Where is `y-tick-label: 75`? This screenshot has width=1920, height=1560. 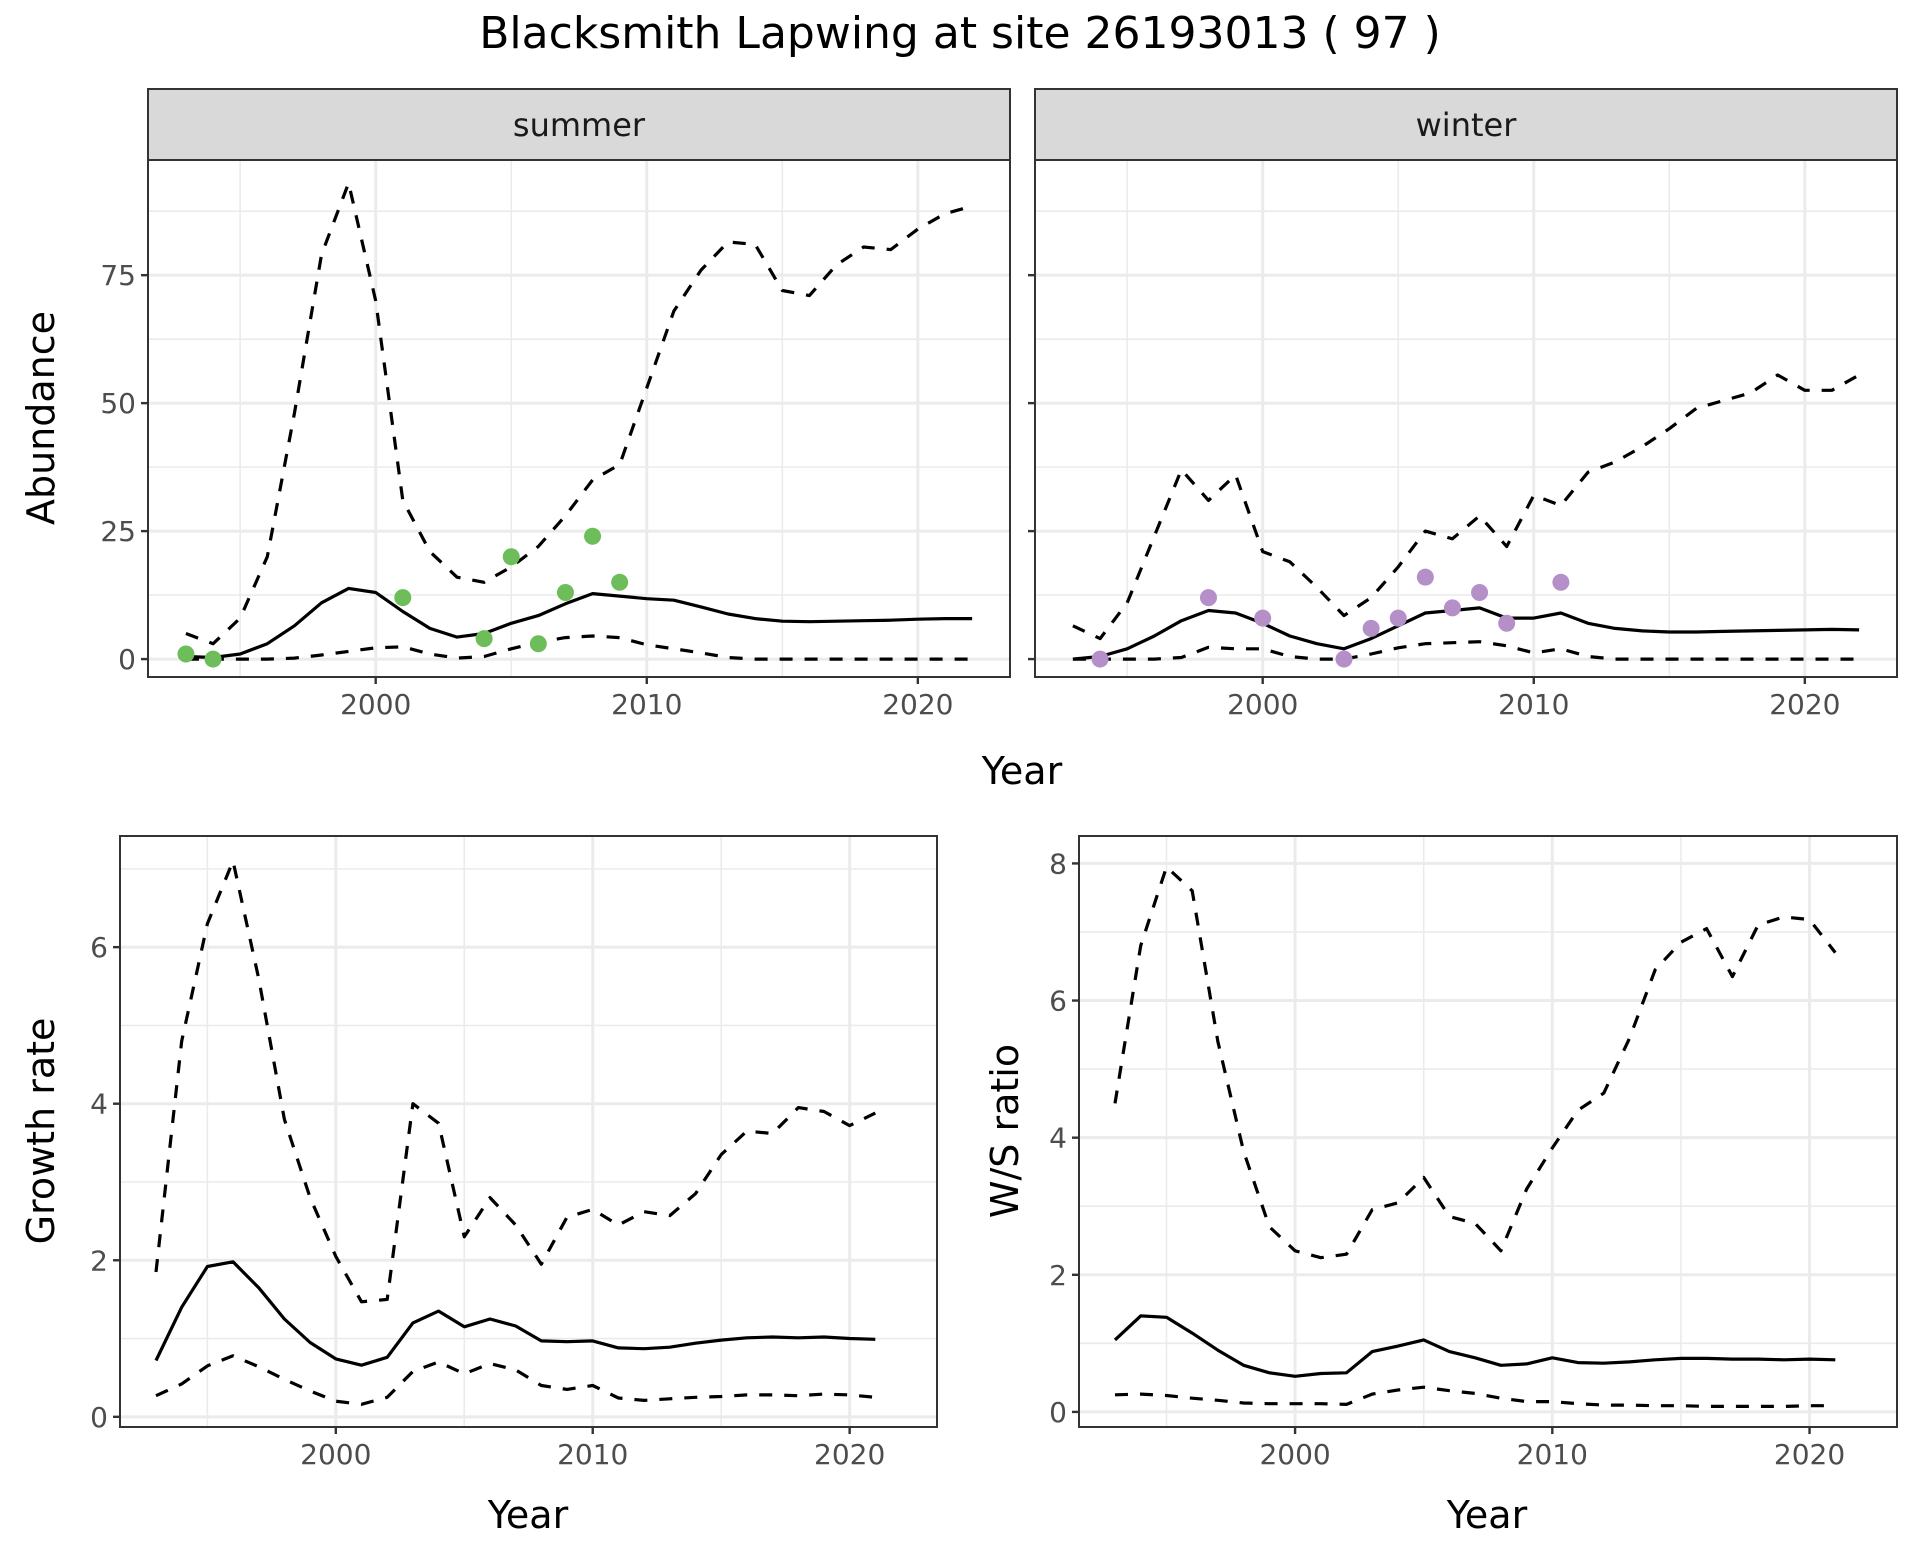
y-tick-label: 75 is located at coordinates (118, 275).